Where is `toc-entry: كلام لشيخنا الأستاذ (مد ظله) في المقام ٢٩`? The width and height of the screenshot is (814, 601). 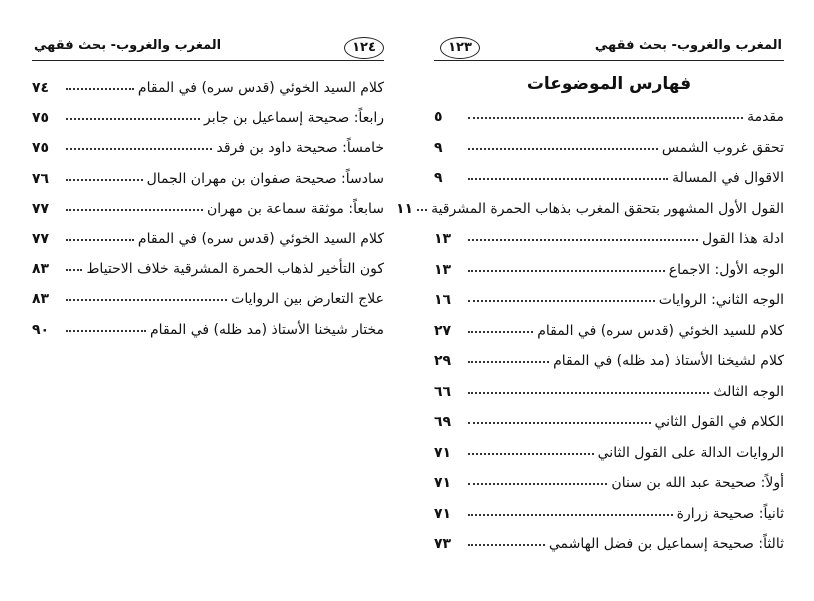 toc-entry: كلام لشيخنا الأستاذ (مد ظله) في المقام ٢٩ is located at coordinates (609, 357).